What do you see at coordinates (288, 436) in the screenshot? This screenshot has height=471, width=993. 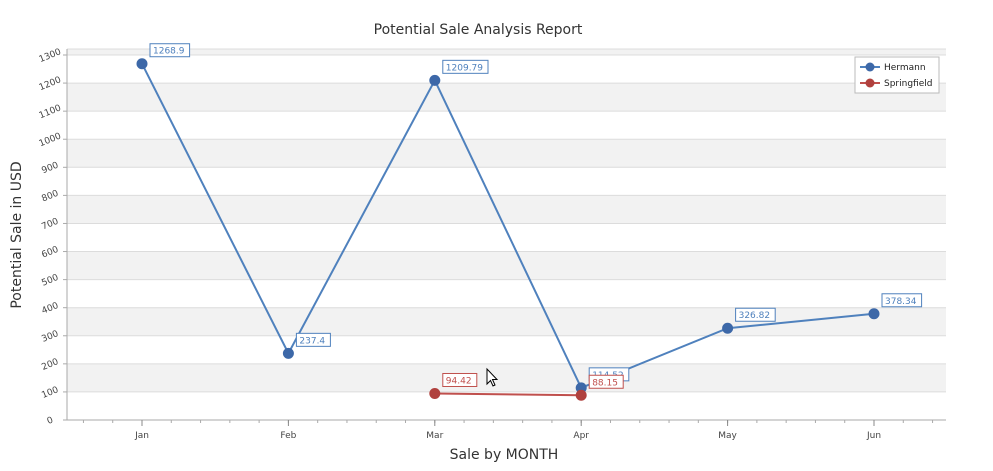 I see `x-tick-label: Feb` at bounding box center [288, 436].